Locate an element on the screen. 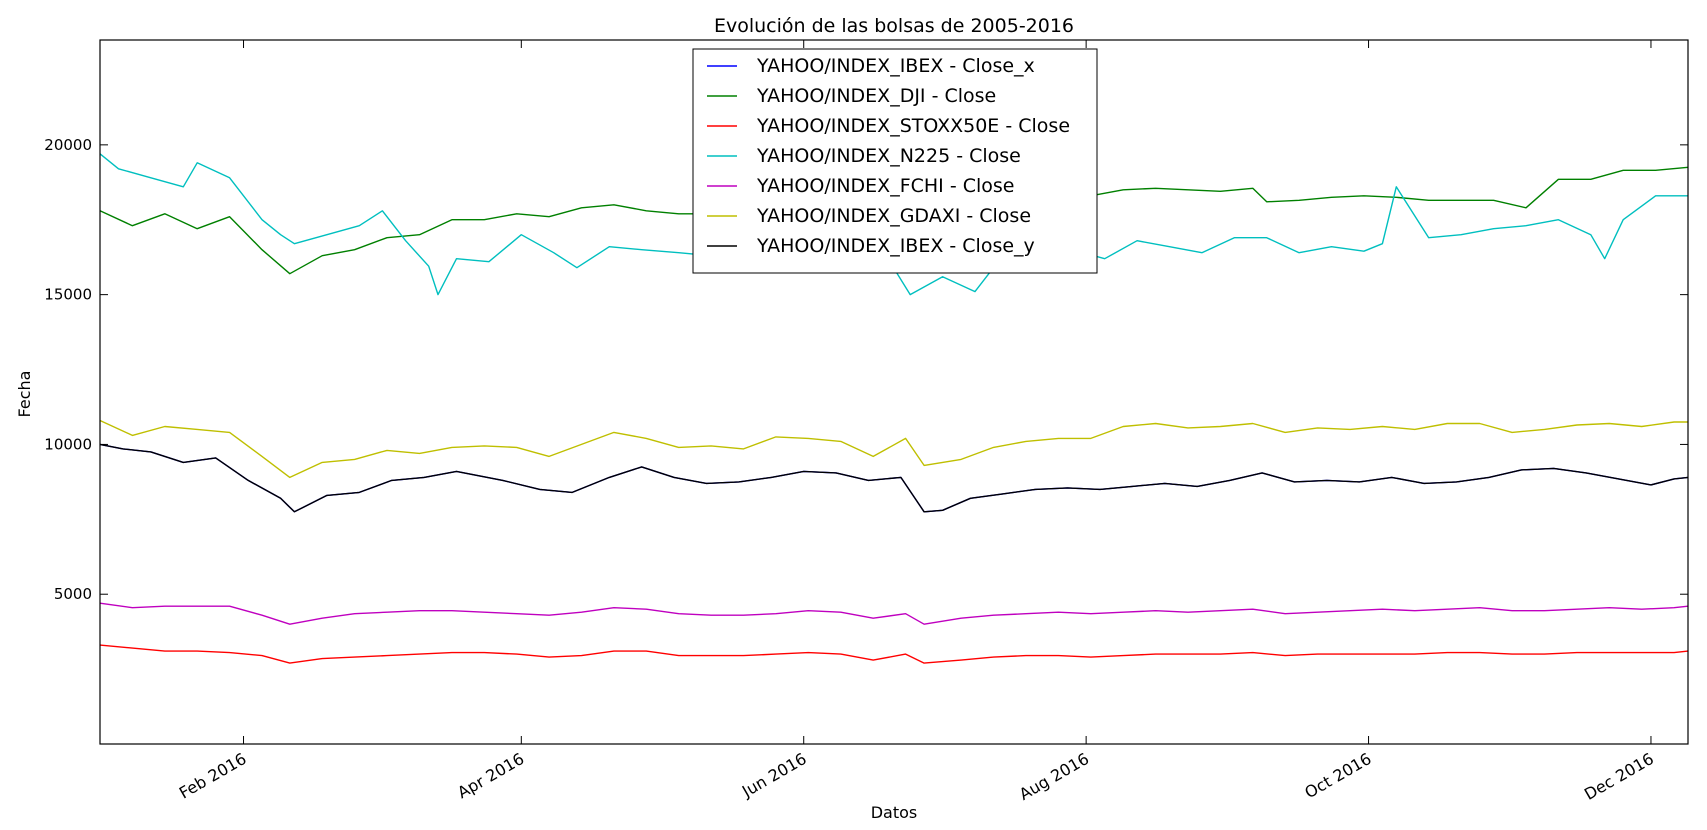 The height and width of the screenshot is (830, 1707). y-tick-label: 5000 is located at coordinates (73, 594).